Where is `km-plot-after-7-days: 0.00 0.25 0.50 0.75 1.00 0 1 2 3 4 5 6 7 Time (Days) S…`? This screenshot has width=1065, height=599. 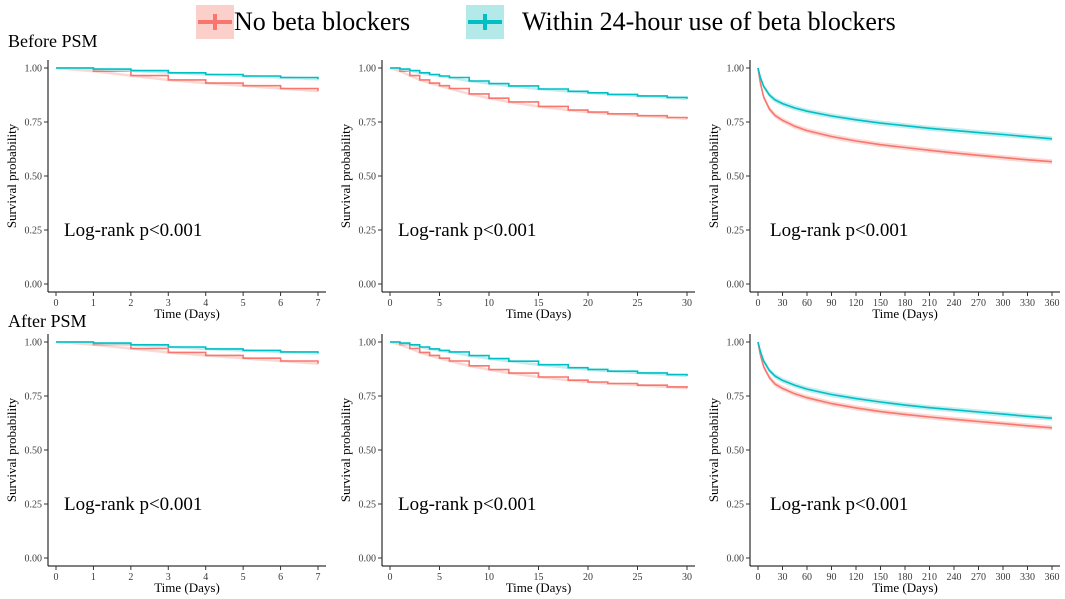 km-plot-after-7-days: 0.00 0.25 0.50 0.75 1.00 0 1 2 3 4 5 6 7 Time (Days) S… is located at coordinates (165, 464).